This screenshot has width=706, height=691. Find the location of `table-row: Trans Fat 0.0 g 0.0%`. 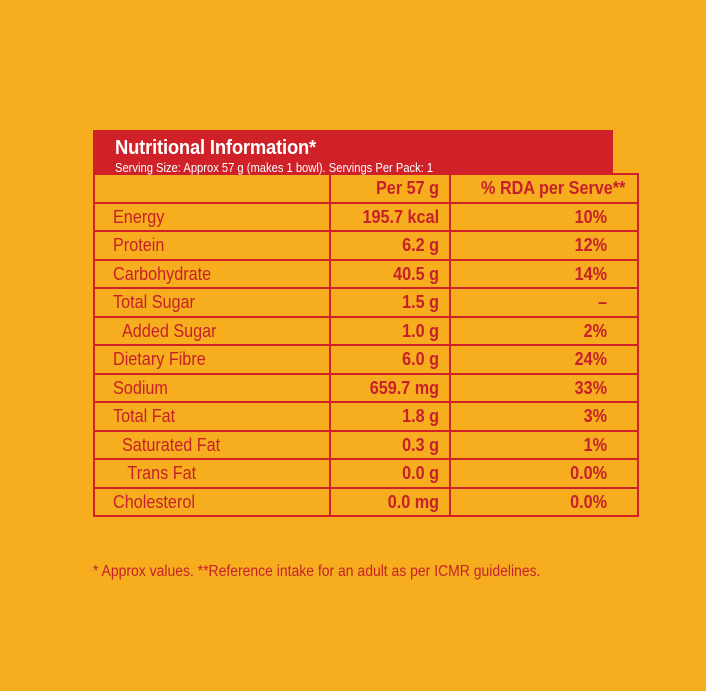

table-row: Trans Fat 0.0 g 0.0% is located at coordinates (366, 473).